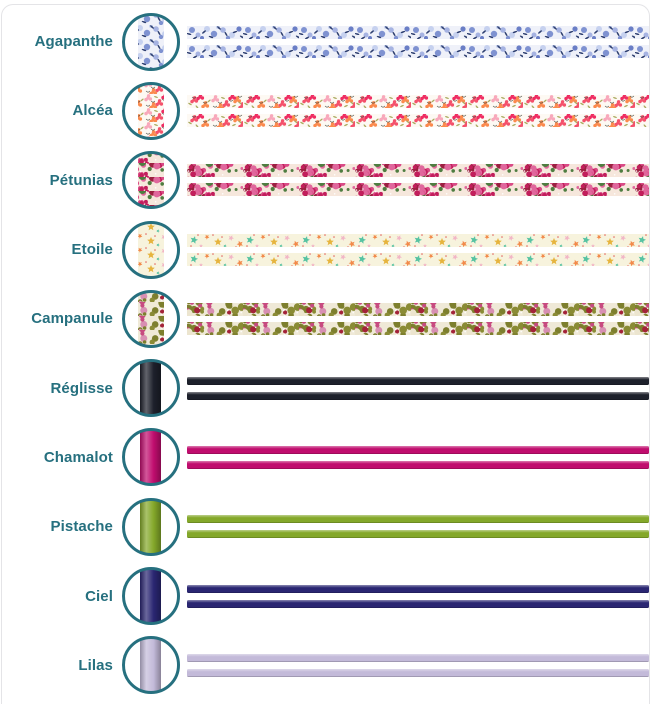  I want to click on swatch-row-reglisse: Réglisse, so click(325, 387).